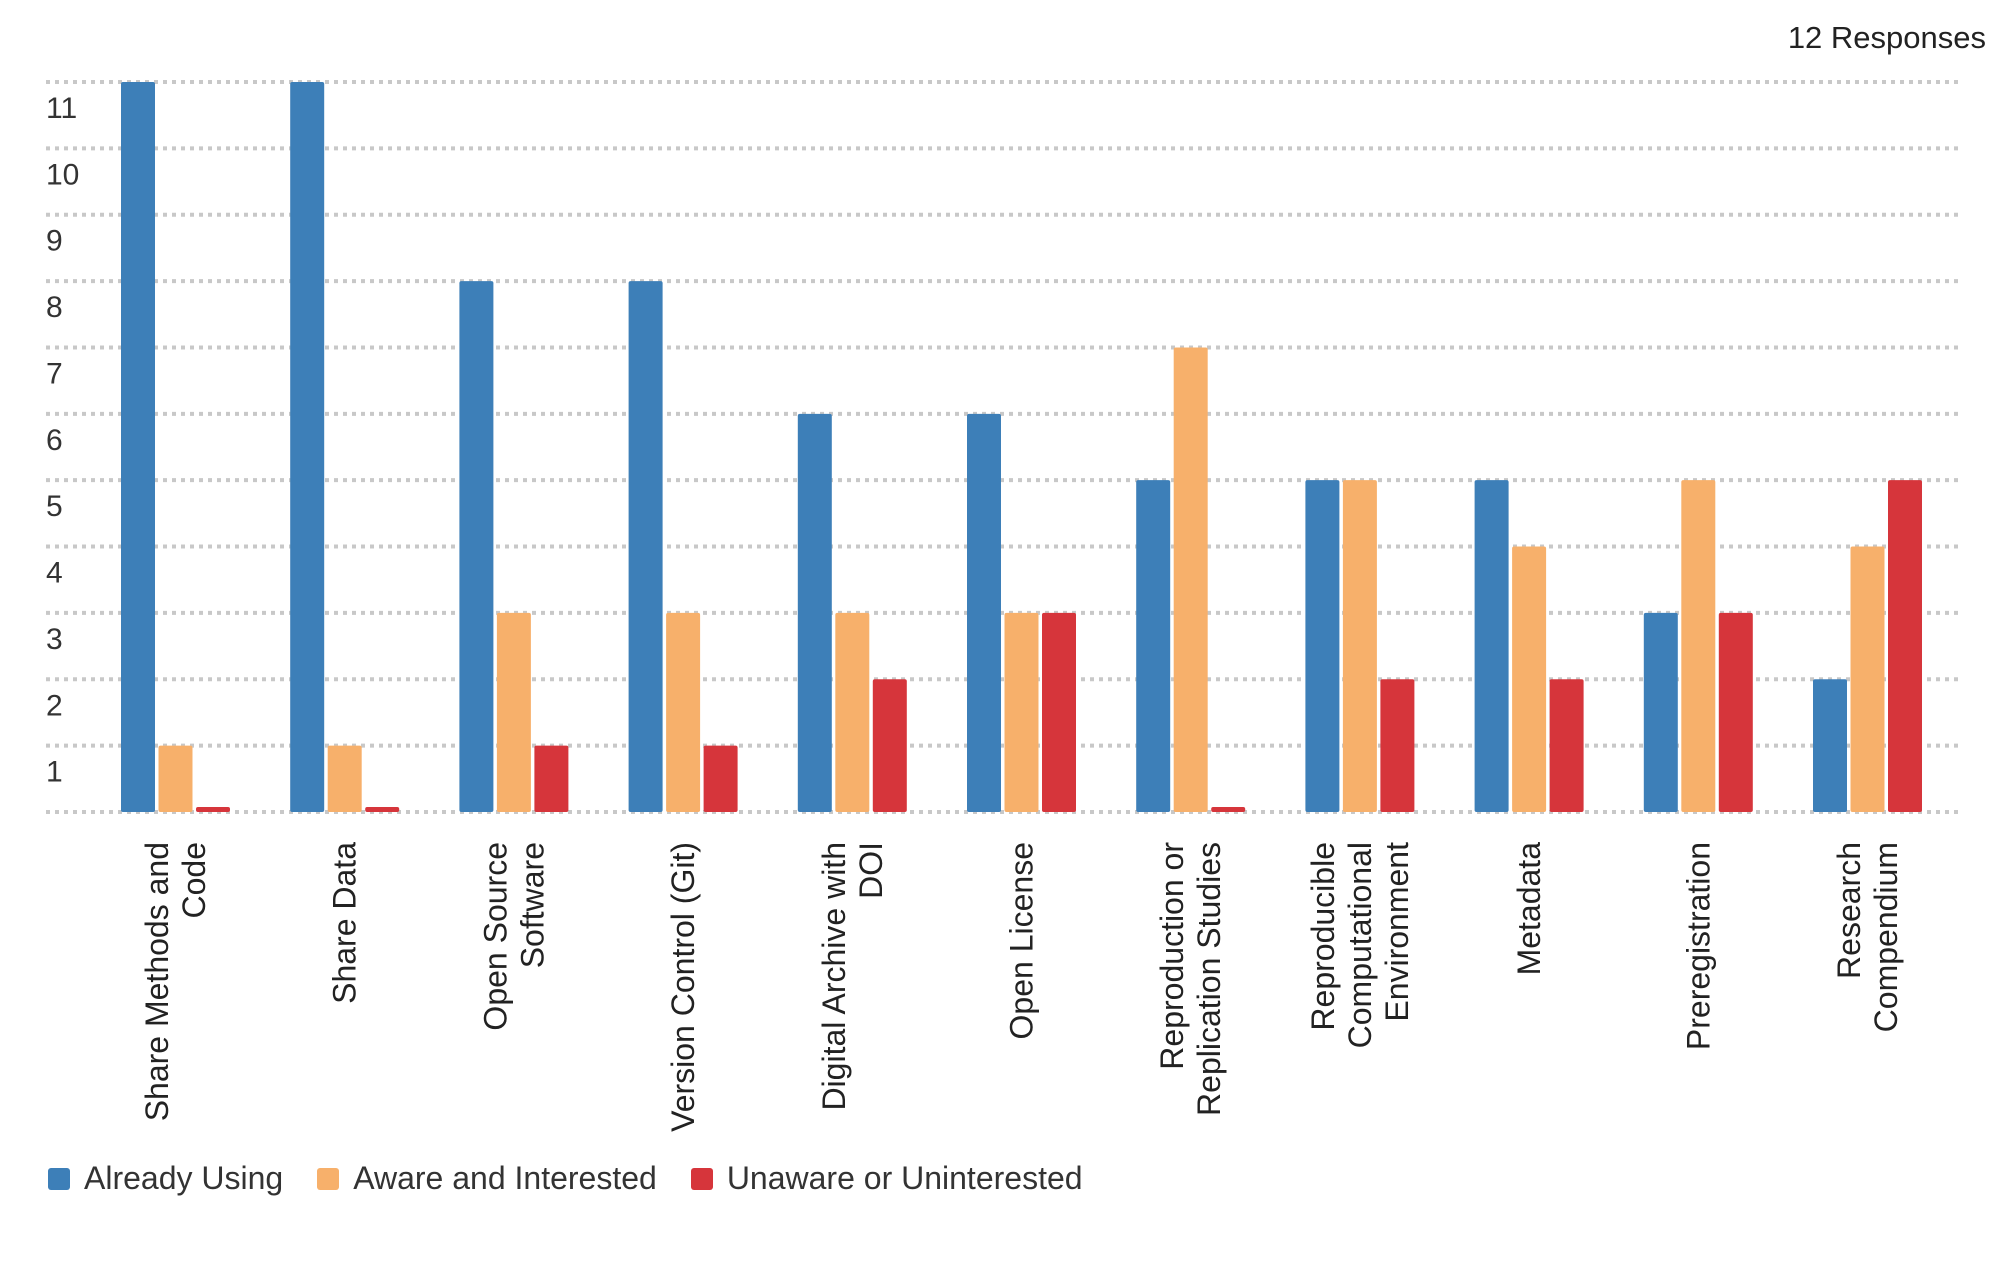 The height and width of the screenshot is (1262, 2000). Describe the element at coordinates (184, 1178) in the screenshot. I see `legend-label: Already Using` at that location.